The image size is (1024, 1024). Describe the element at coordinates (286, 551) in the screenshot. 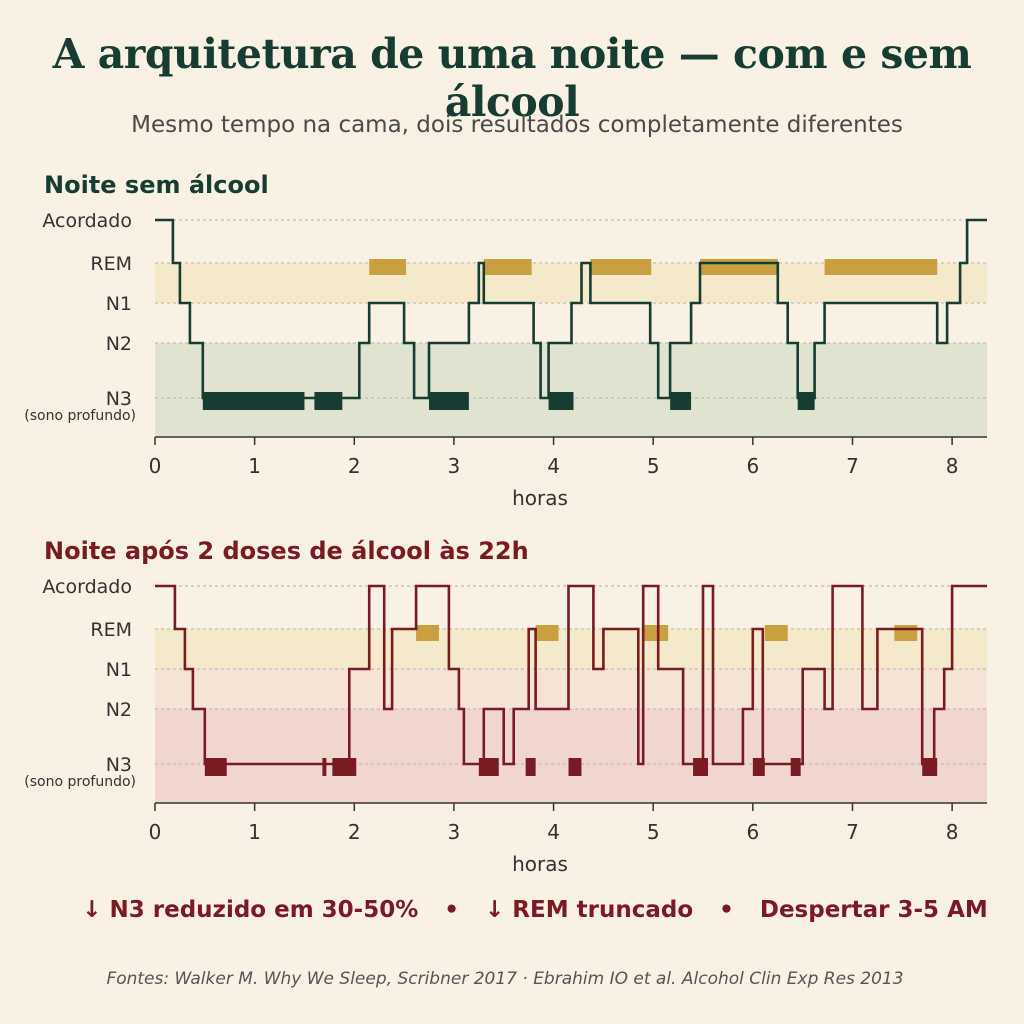

I see `chart-title-alcohol: Noite após 2 doses de álcool às 22h` at that location.